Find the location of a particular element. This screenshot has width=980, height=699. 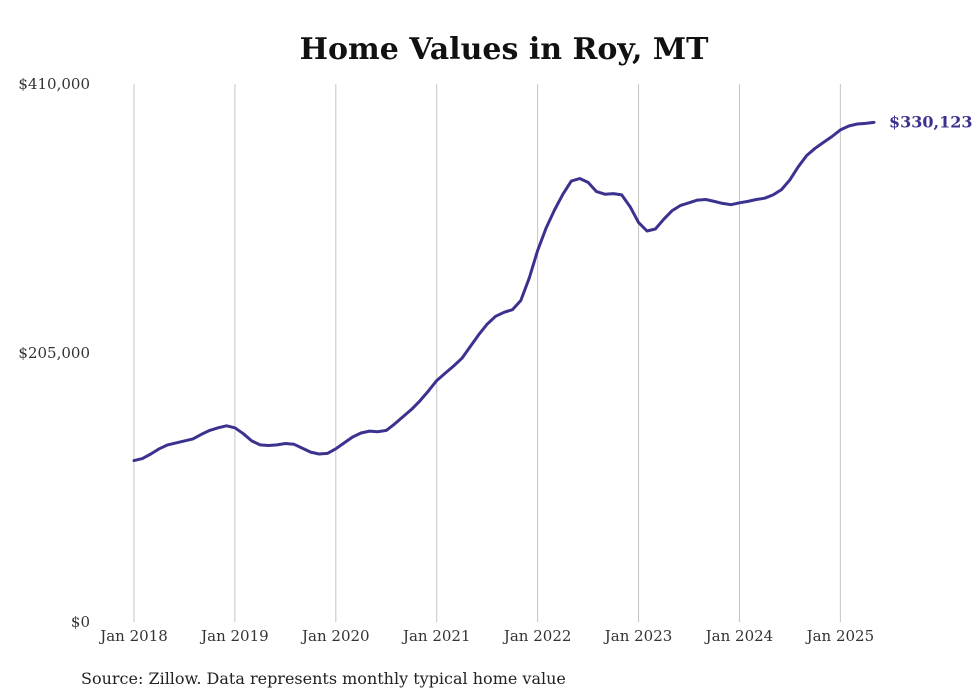

y-tick-label: $410,000 is located at coordinates (54, 84).